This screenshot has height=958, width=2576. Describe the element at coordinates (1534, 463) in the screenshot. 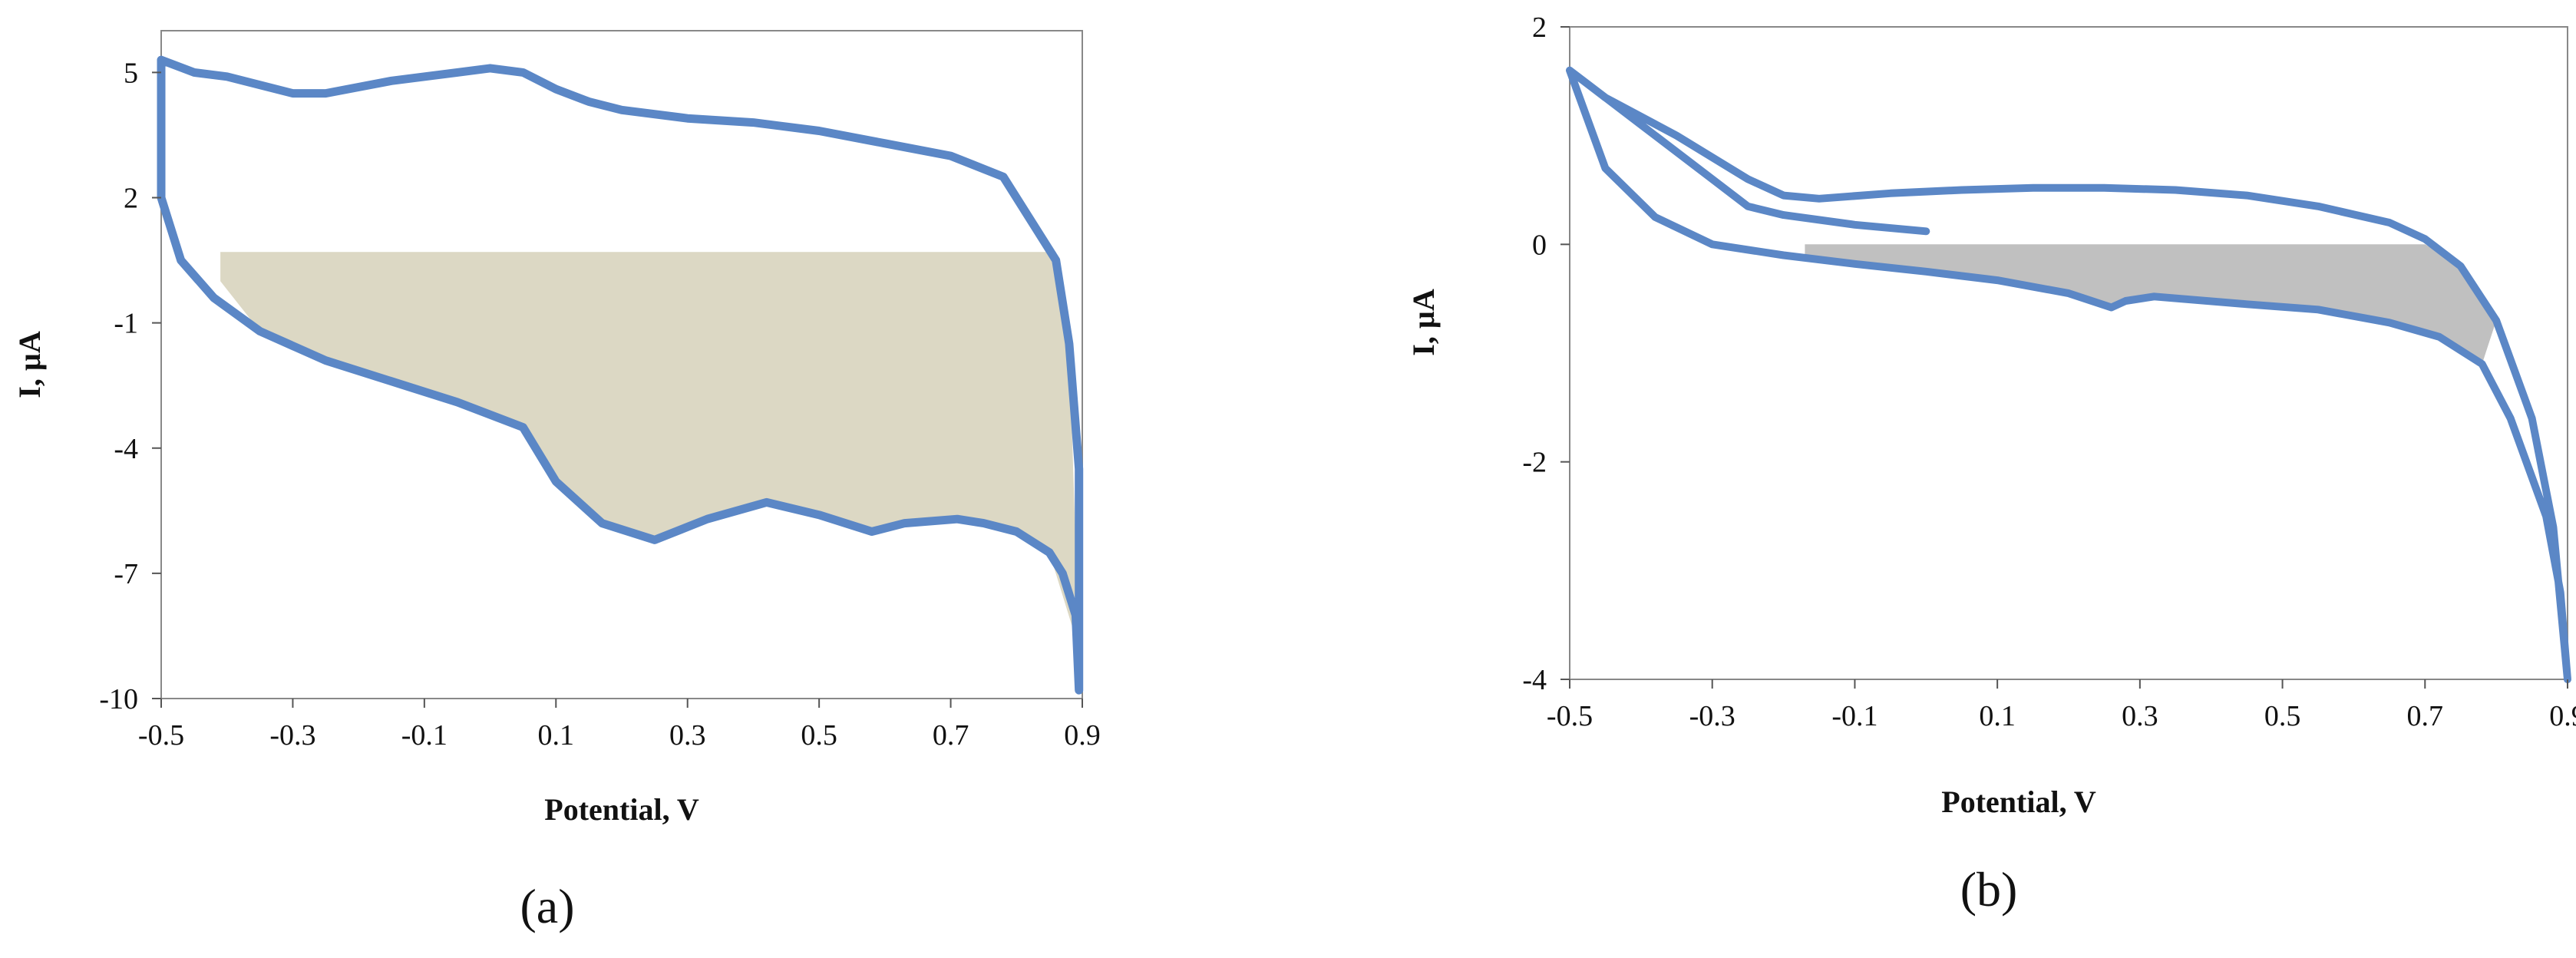

I see `chart-b-y-tick-label: -2` at that location.